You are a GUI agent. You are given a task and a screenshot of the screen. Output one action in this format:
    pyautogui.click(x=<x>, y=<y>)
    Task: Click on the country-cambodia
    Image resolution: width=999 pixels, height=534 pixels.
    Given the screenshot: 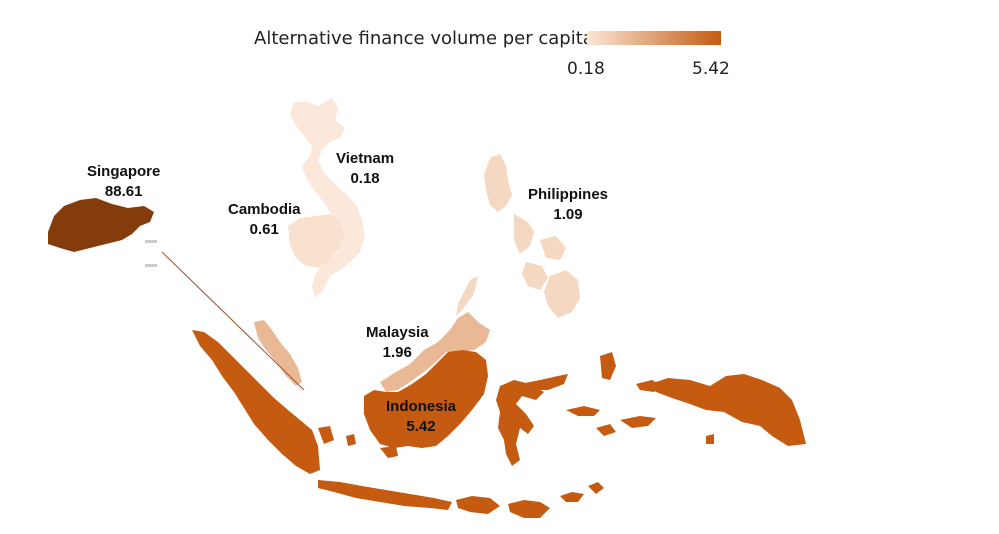 What is the action you would take?
    pyautogui.click(x=316, y=241)
    